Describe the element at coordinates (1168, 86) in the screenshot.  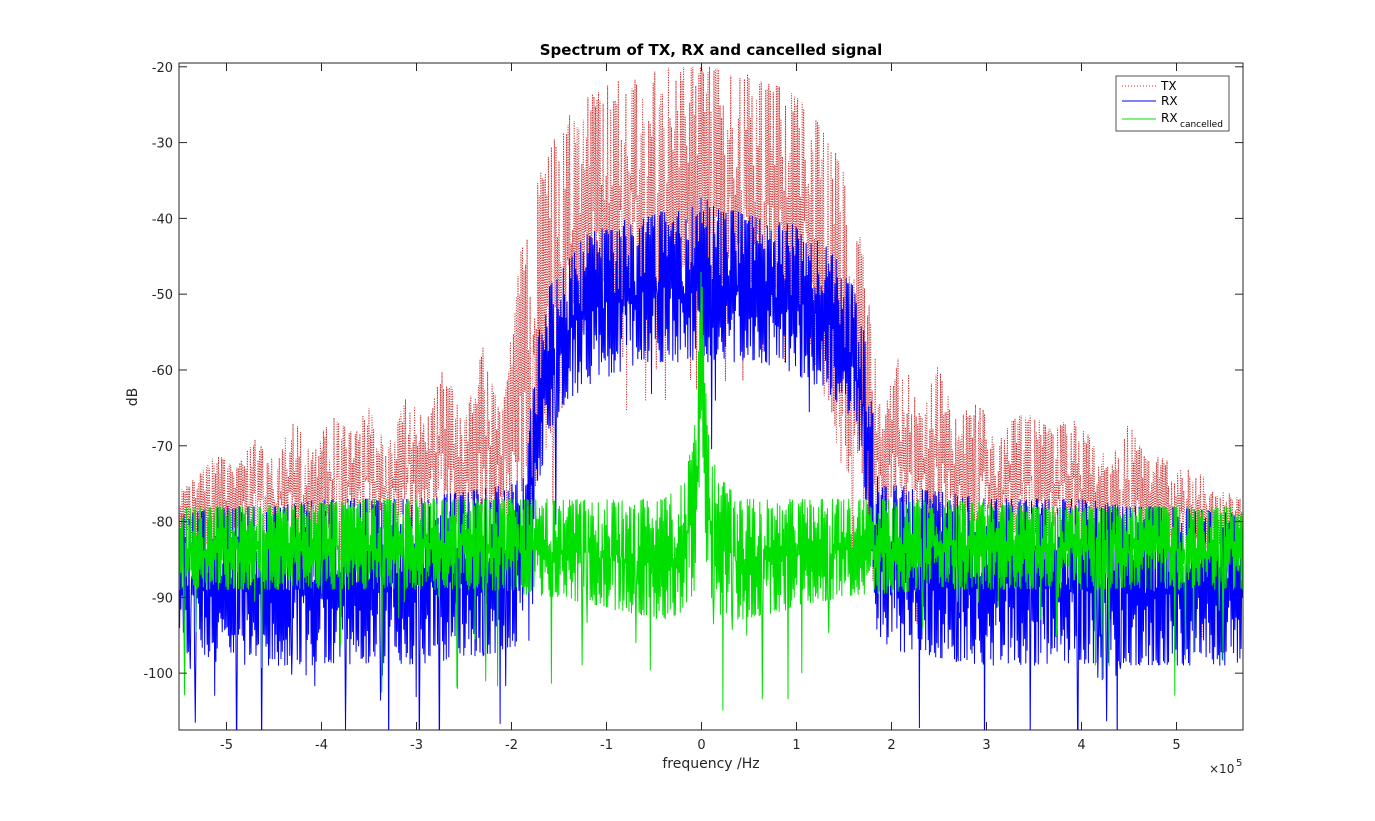
I see `legend-tx-label: TX` at that location.